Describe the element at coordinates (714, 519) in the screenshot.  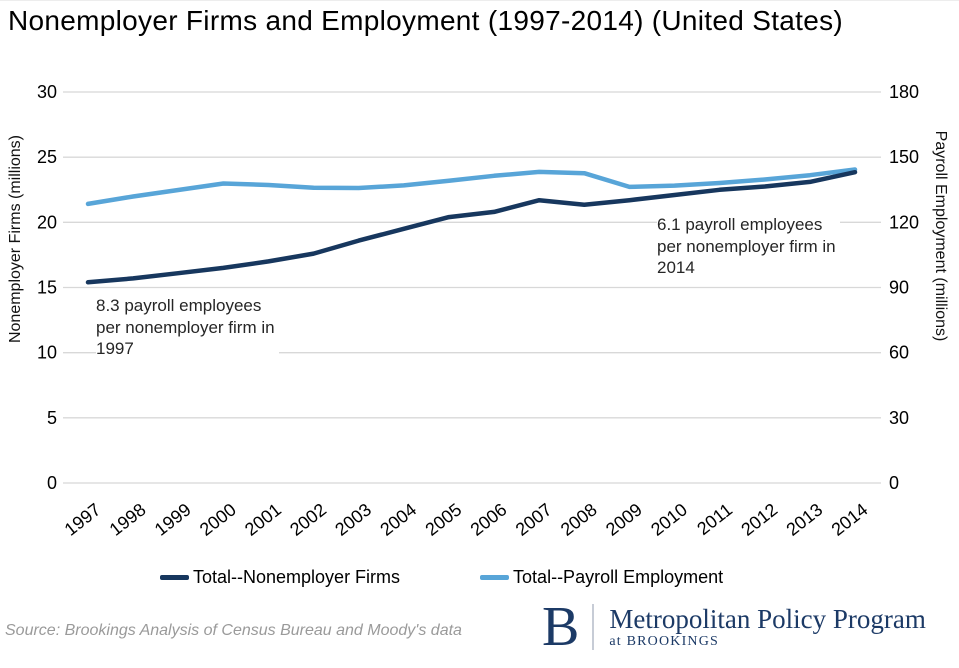
I see `x-axis-tick: 2011` at that location.